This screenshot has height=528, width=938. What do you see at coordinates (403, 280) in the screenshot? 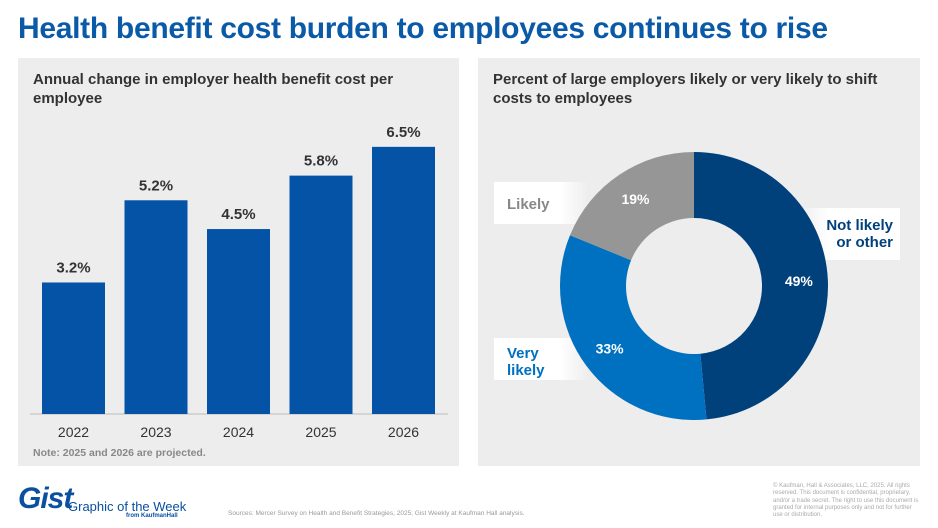
I see `bar-2026` at bounding box center [403, 280].